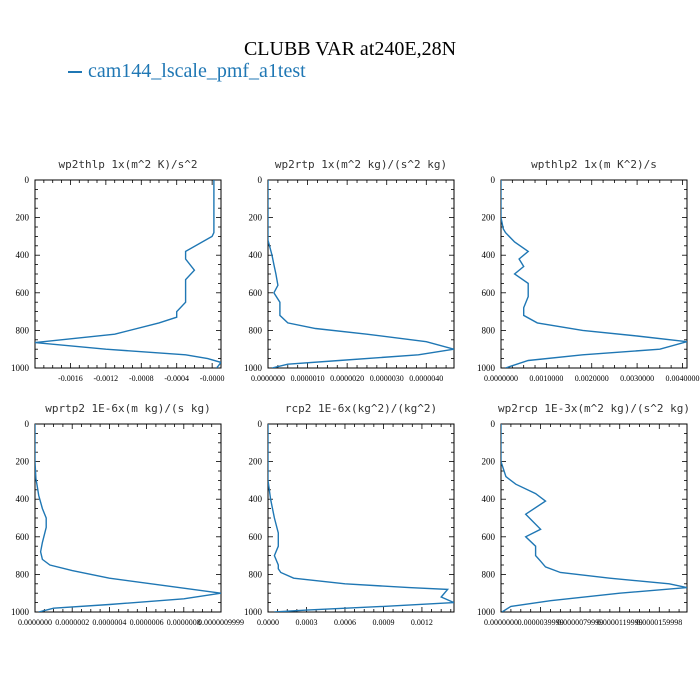 The image size is (700, 700). What do you see at coordinates (620, 622) in the screenshot?
I see `x-tick-label: 0.0000119999` at bounding box center [620, 622].